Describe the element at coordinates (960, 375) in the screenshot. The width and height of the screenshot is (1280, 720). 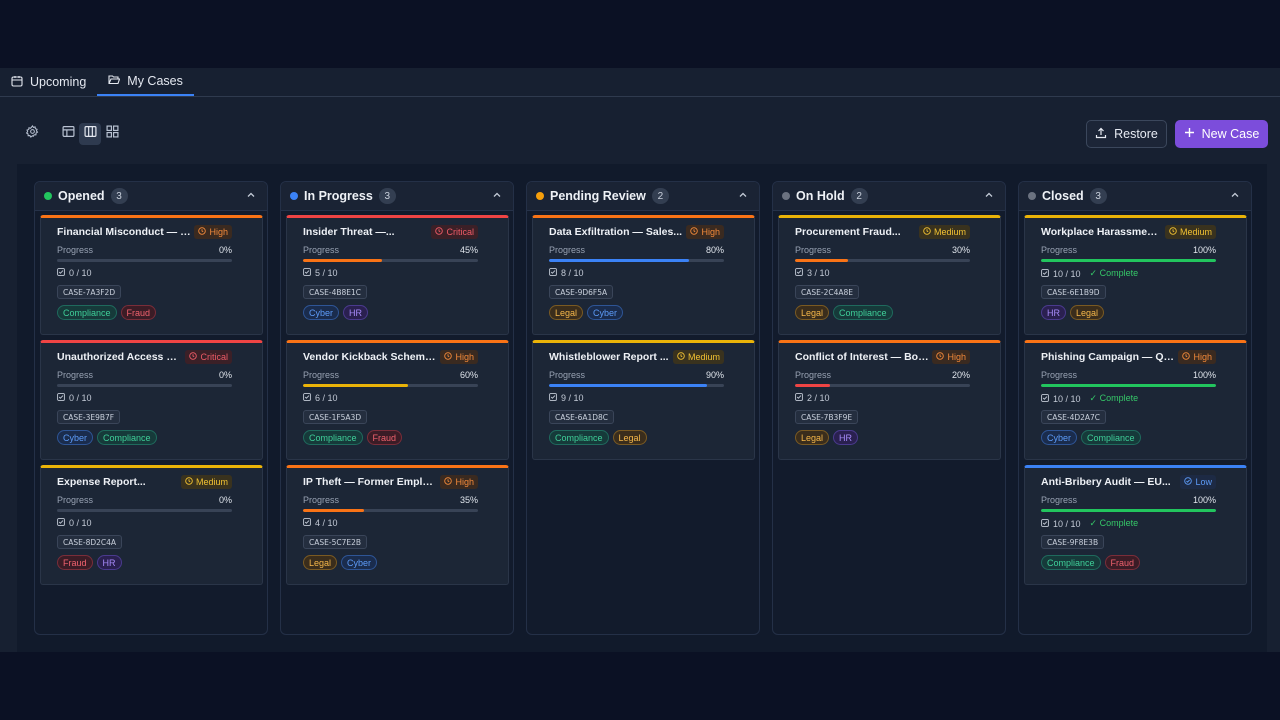
I see `progress-percent: 20%` at that location.